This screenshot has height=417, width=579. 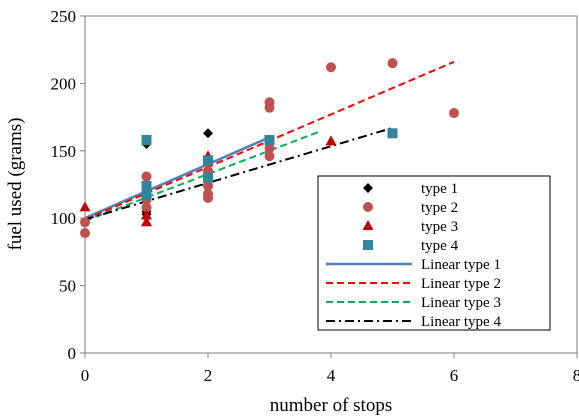 I want to click on y-axis-title: fuel used (grams), so click(x=15, y=184).